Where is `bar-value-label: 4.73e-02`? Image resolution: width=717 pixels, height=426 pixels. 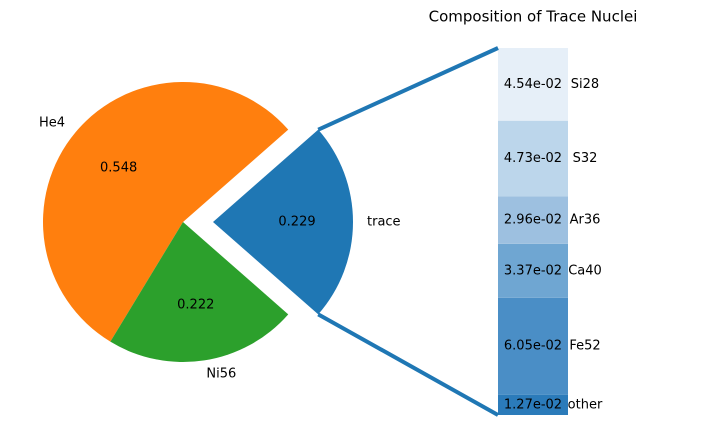 bar-value-label: 4.73e-02 is located at coordinates (533, 158).